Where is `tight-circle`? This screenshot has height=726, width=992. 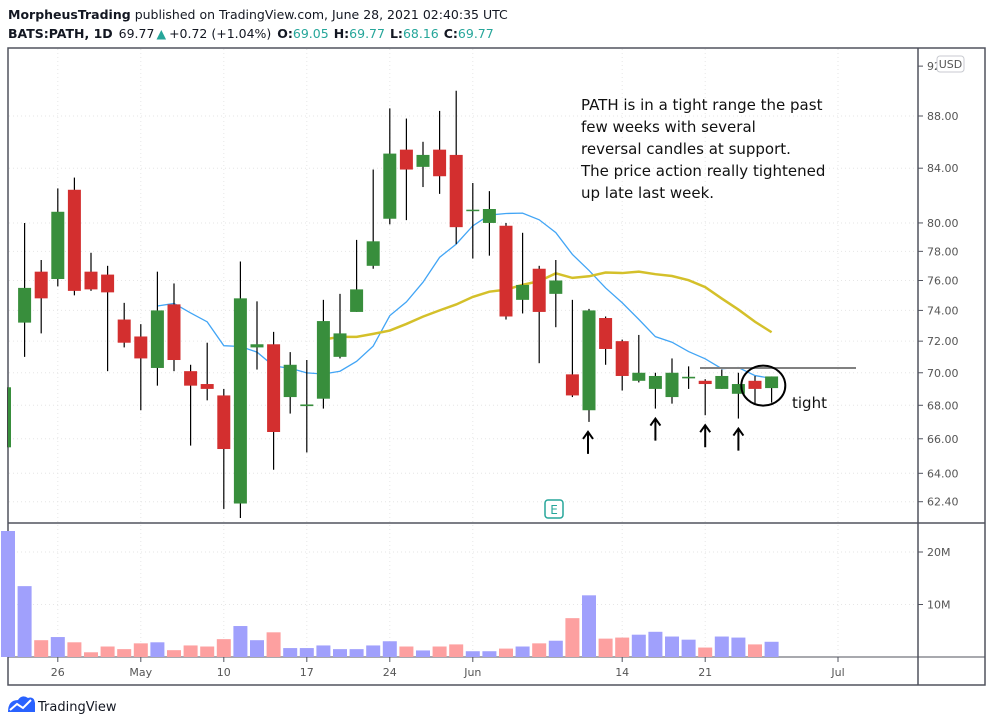 tight-circle is located at coordinates (763, 385).